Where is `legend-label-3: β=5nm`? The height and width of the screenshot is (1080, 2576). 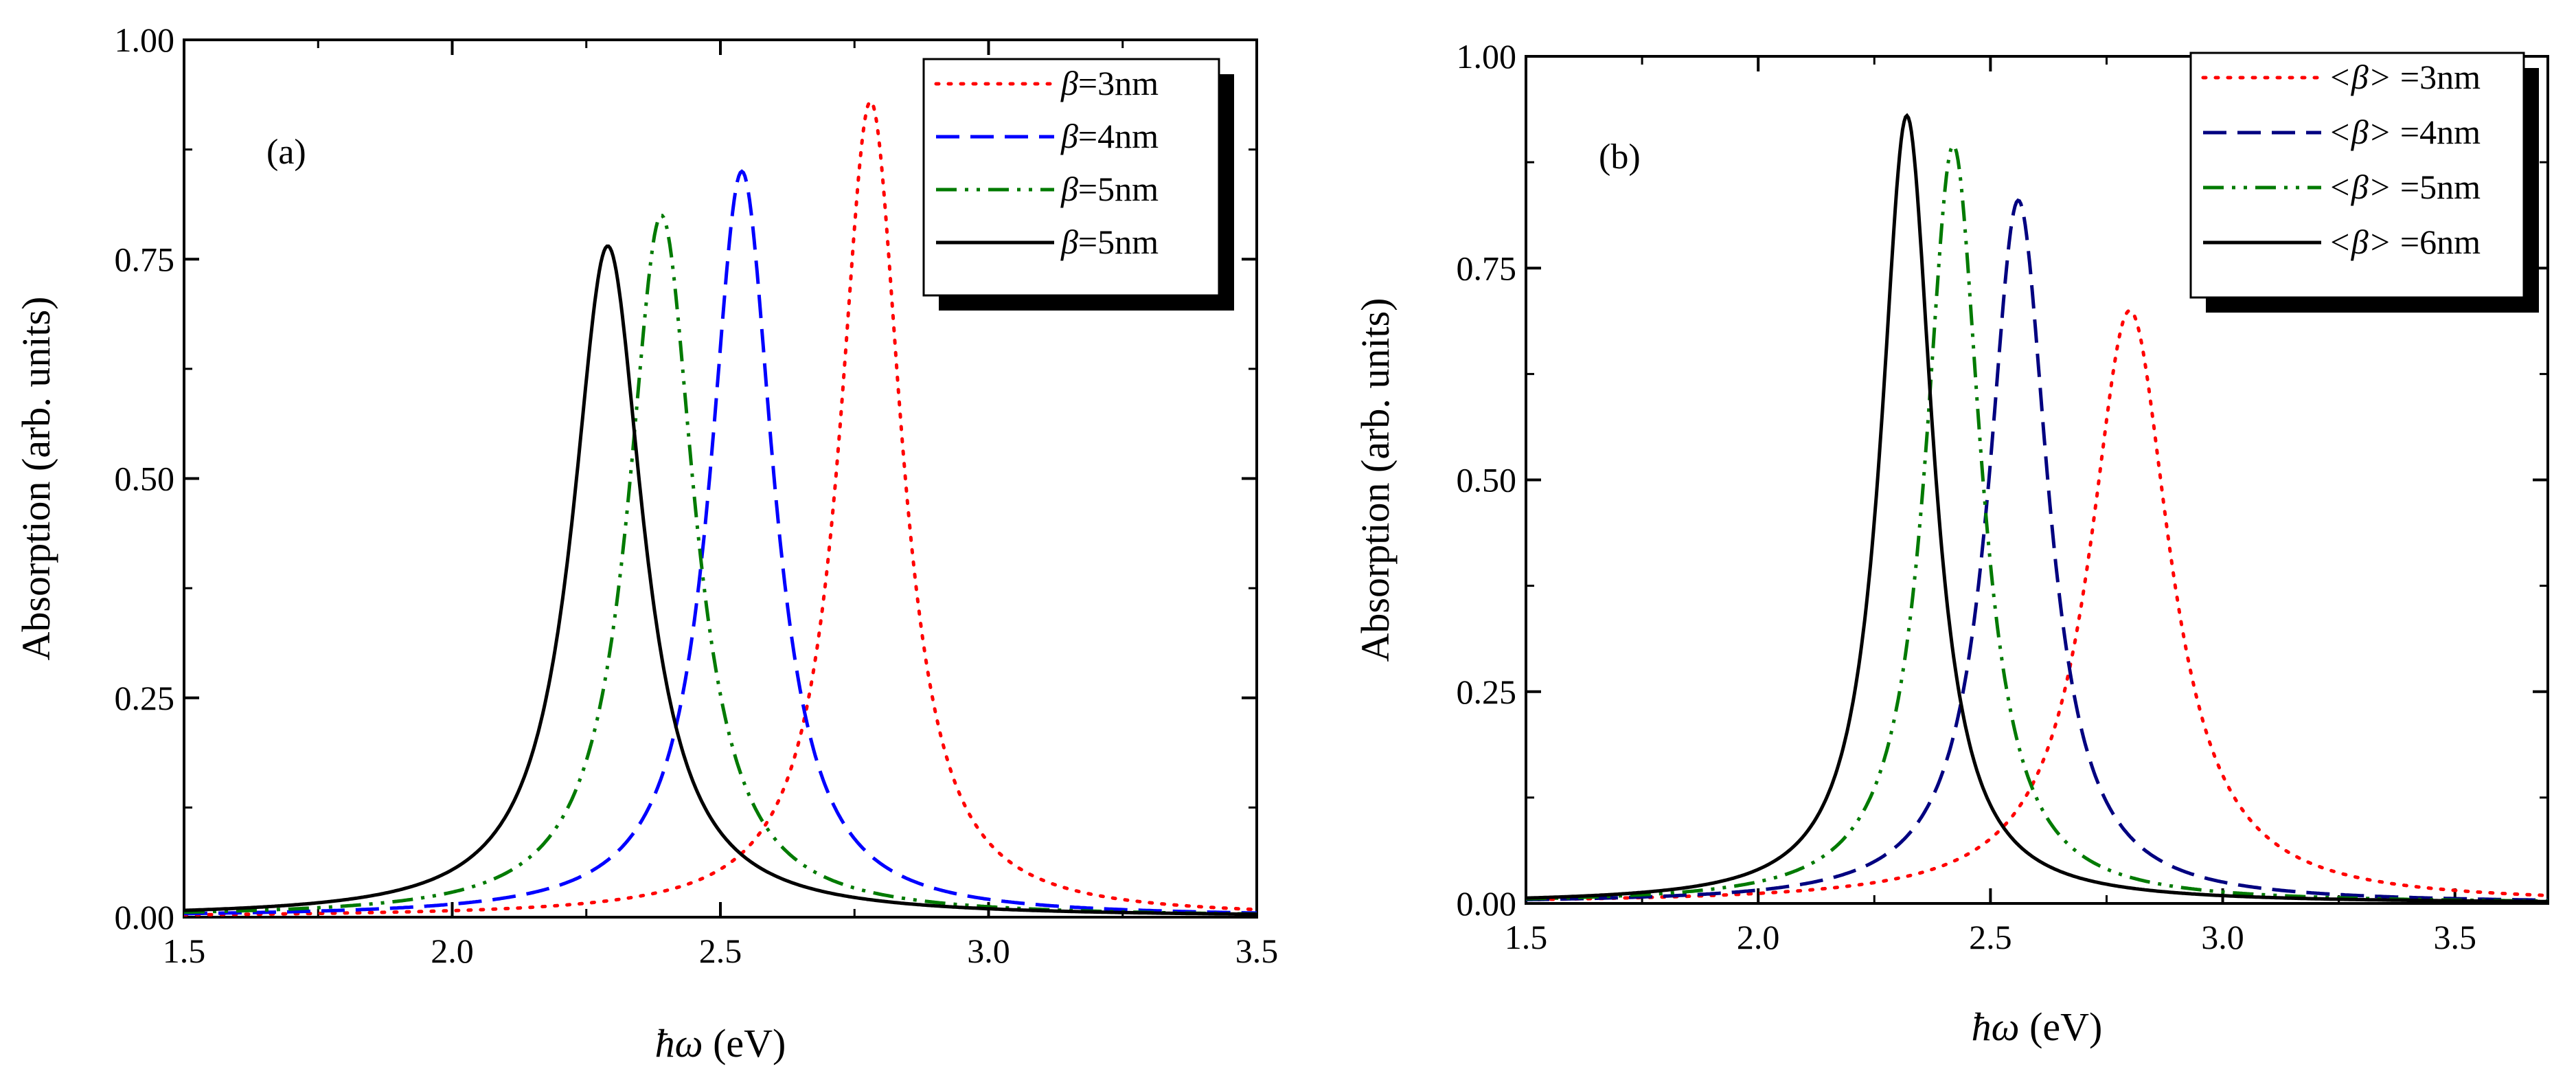 legend-label-3: β=5nm is located at coordinates (1109, 189).